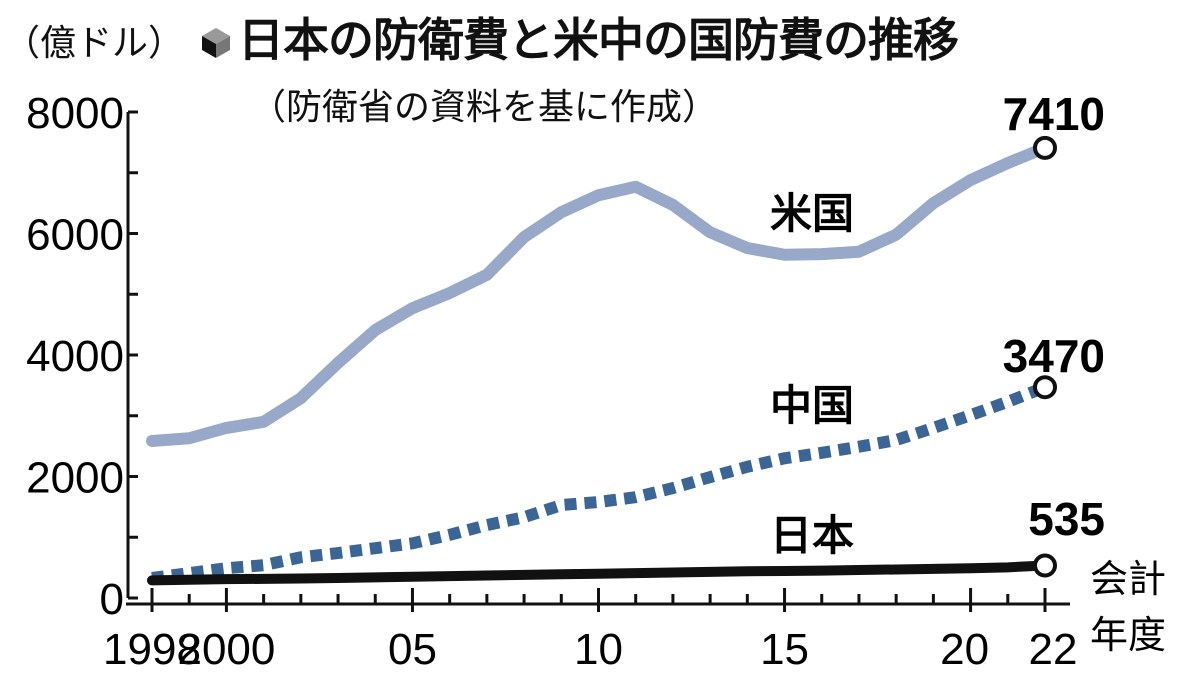 This screenshot has height=675, width=1200. I want to click on series-end-value-label: 535, so click(1066, 519).